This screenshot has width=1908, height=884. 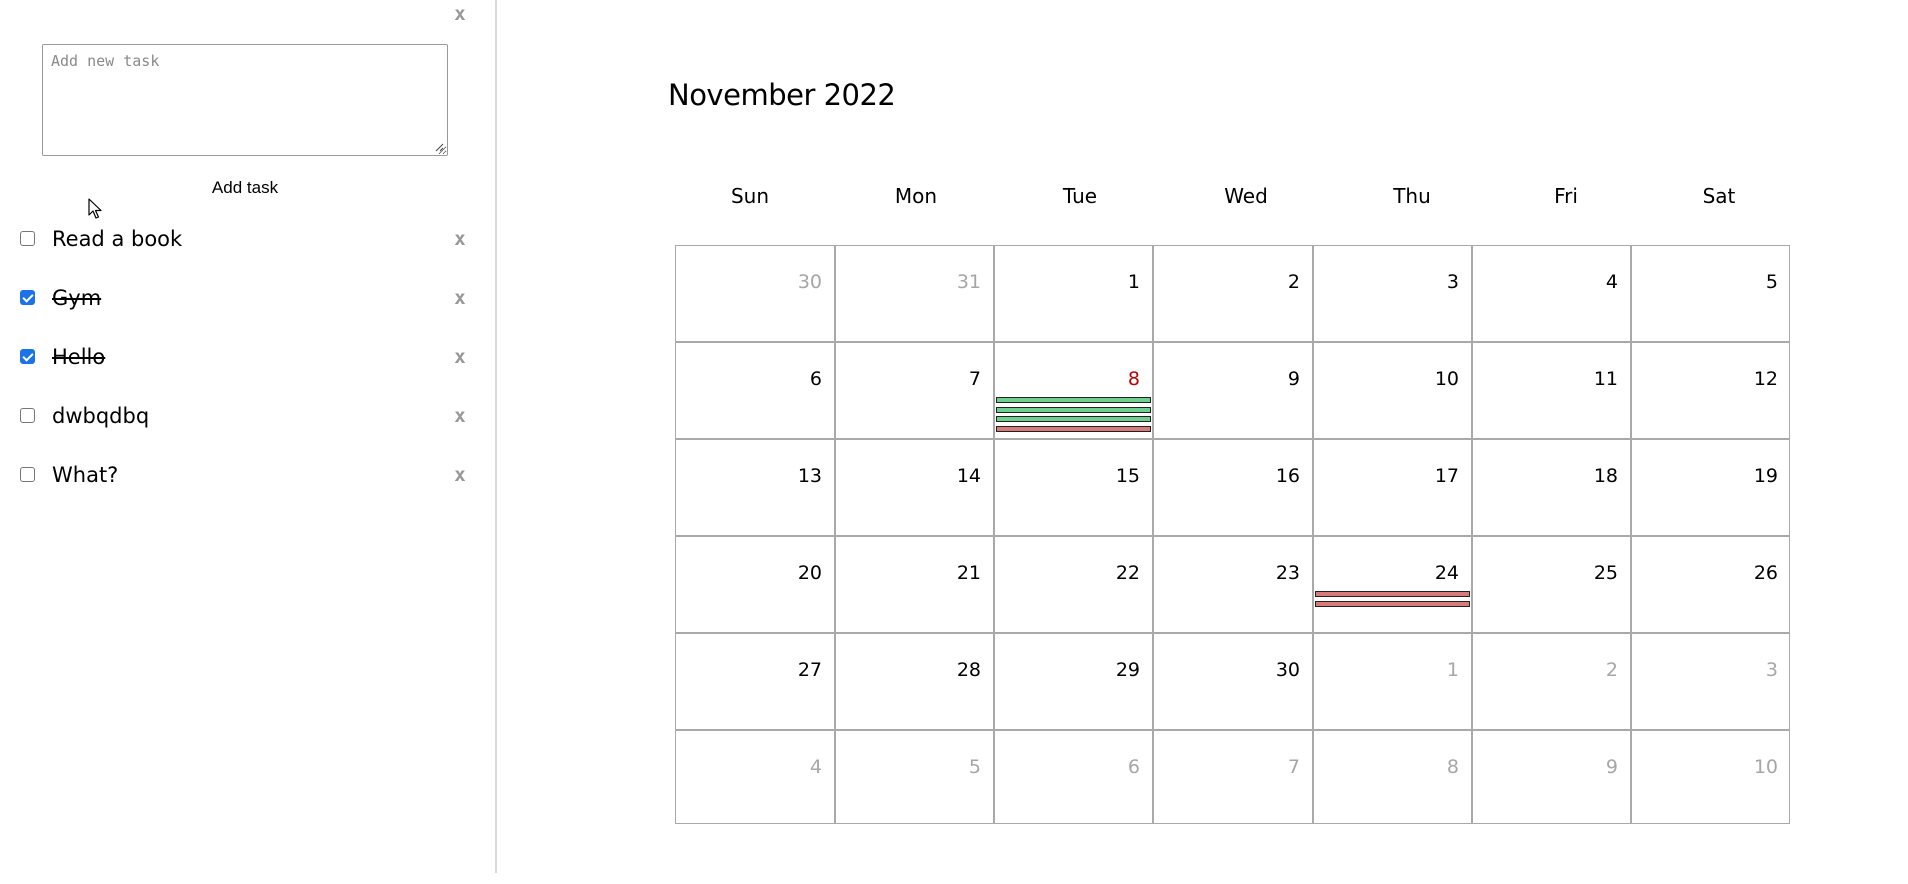 I want to click on day-number: 23, so click(x=1287, y=573).